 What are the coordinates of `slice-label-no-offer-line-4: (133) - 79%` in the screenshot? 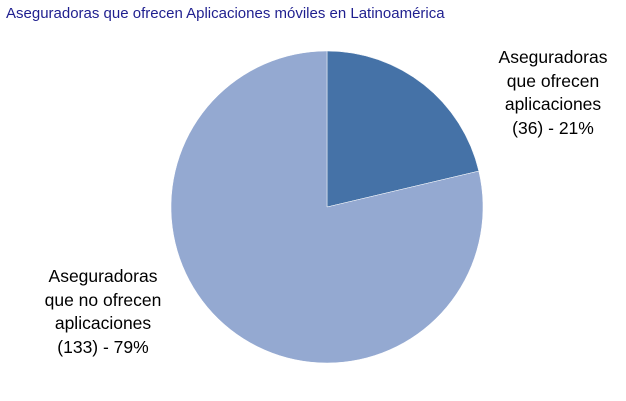 It's located at (103, 346).